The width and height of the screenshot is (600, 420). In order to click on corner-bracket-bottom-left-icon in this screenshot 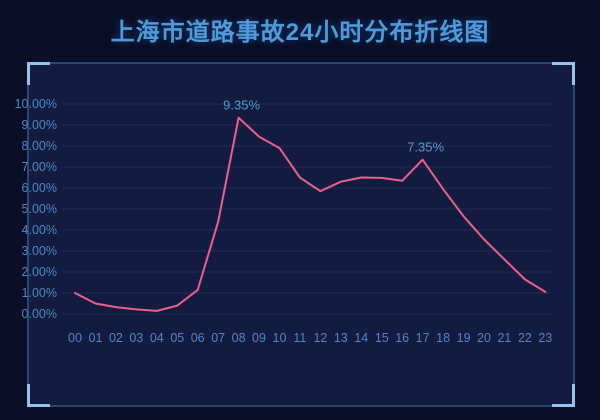, I will do `click(38, 395)`.